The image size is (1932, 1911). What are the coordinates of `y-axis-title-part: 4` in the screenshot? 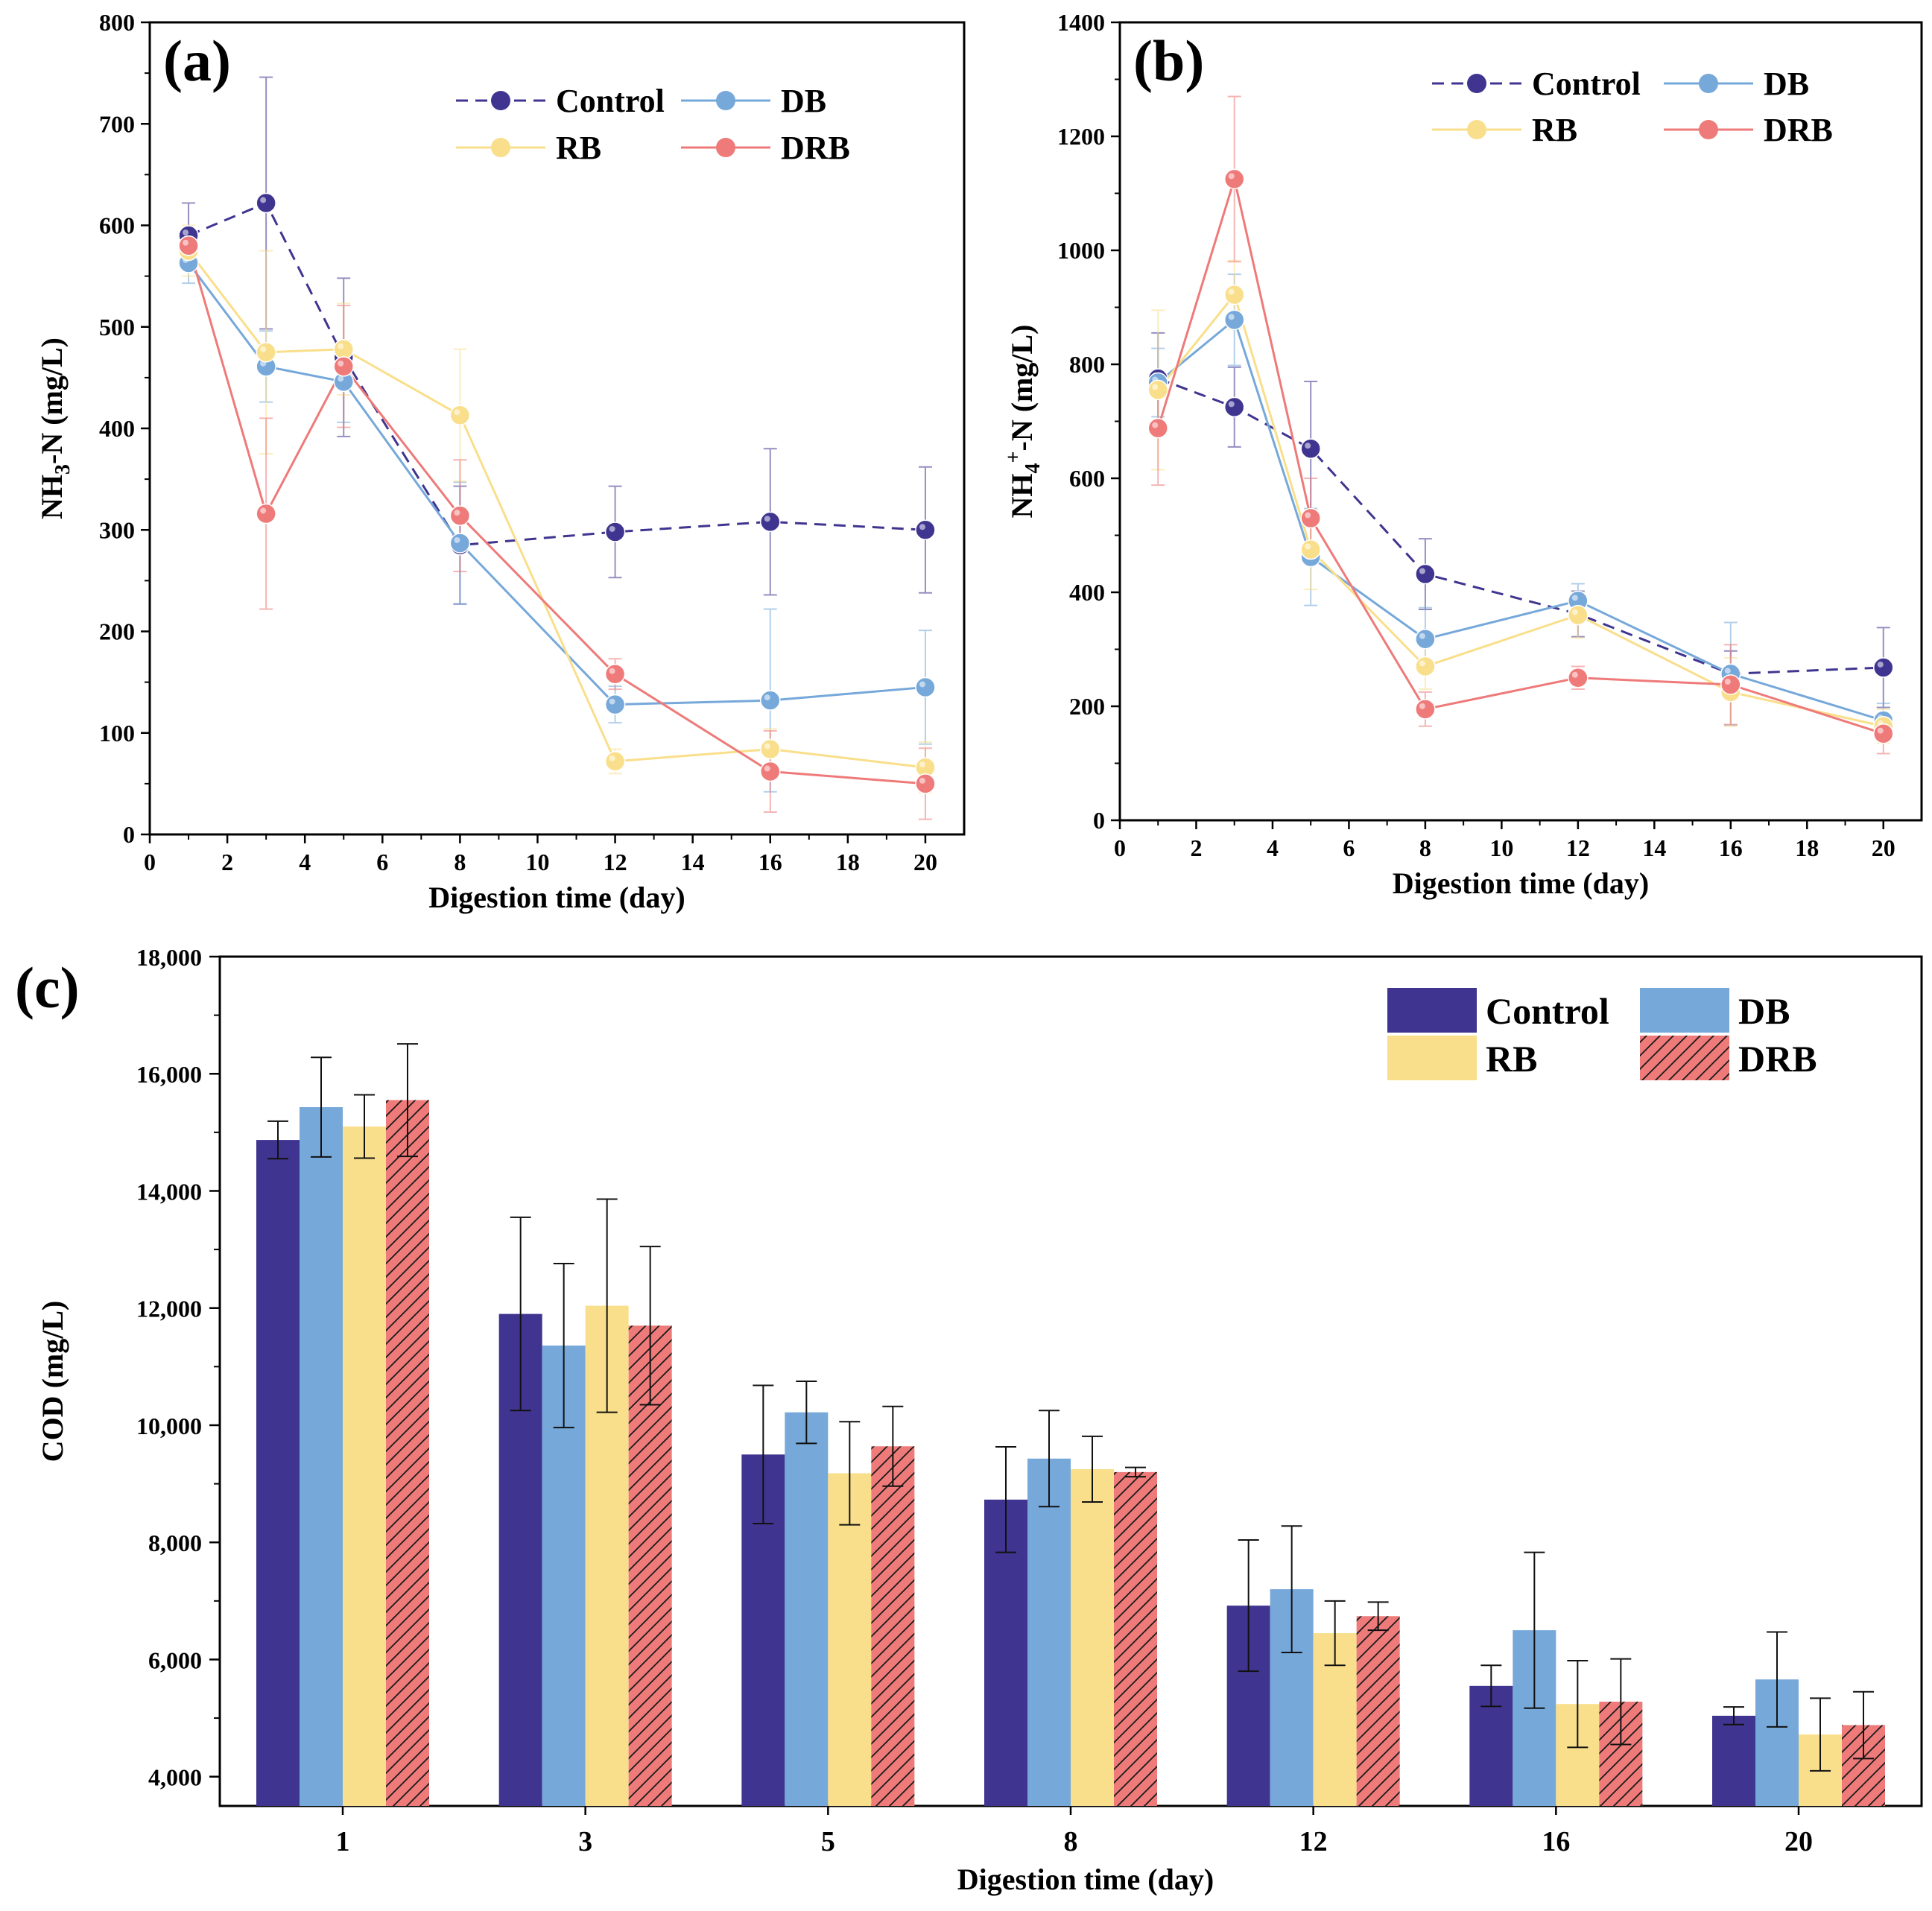 It's located at (1033, 468).